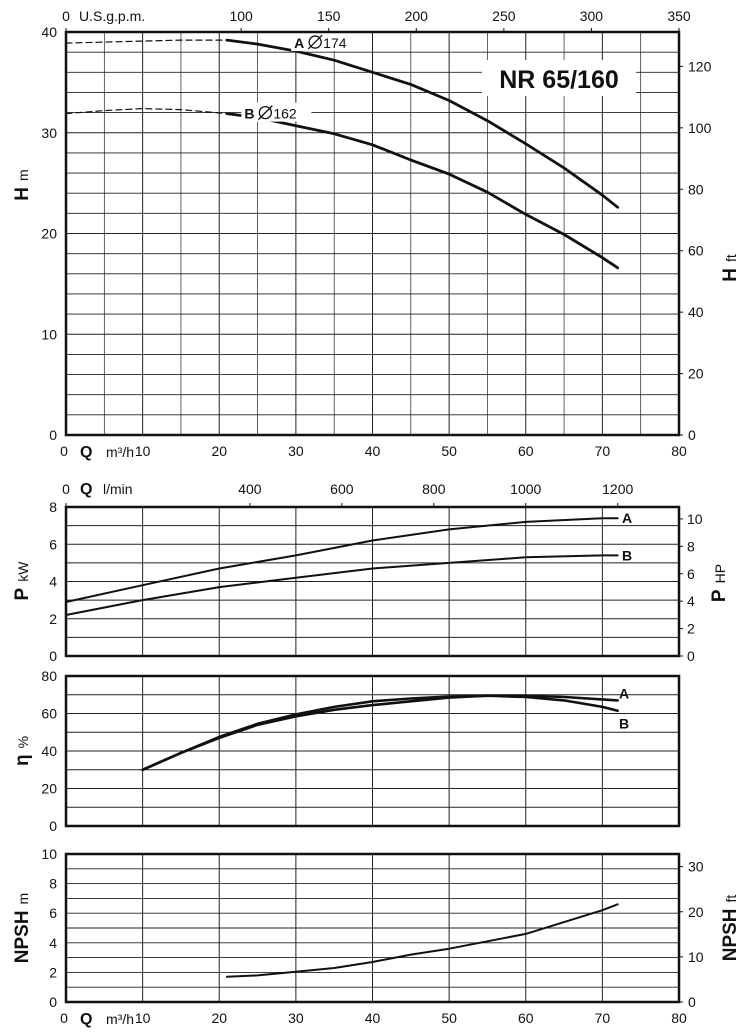 This screenshot has height=1032, width=749. I want to click on eff-ytick-label: 80, so click(49, 676).